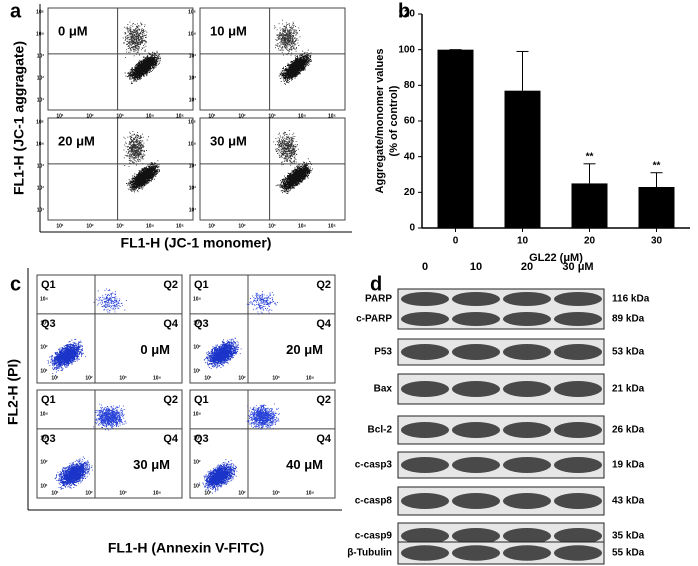  Describe the element at coordinates (523, 241) in the screenshot. I see `x-tick-label: 10` at that location.